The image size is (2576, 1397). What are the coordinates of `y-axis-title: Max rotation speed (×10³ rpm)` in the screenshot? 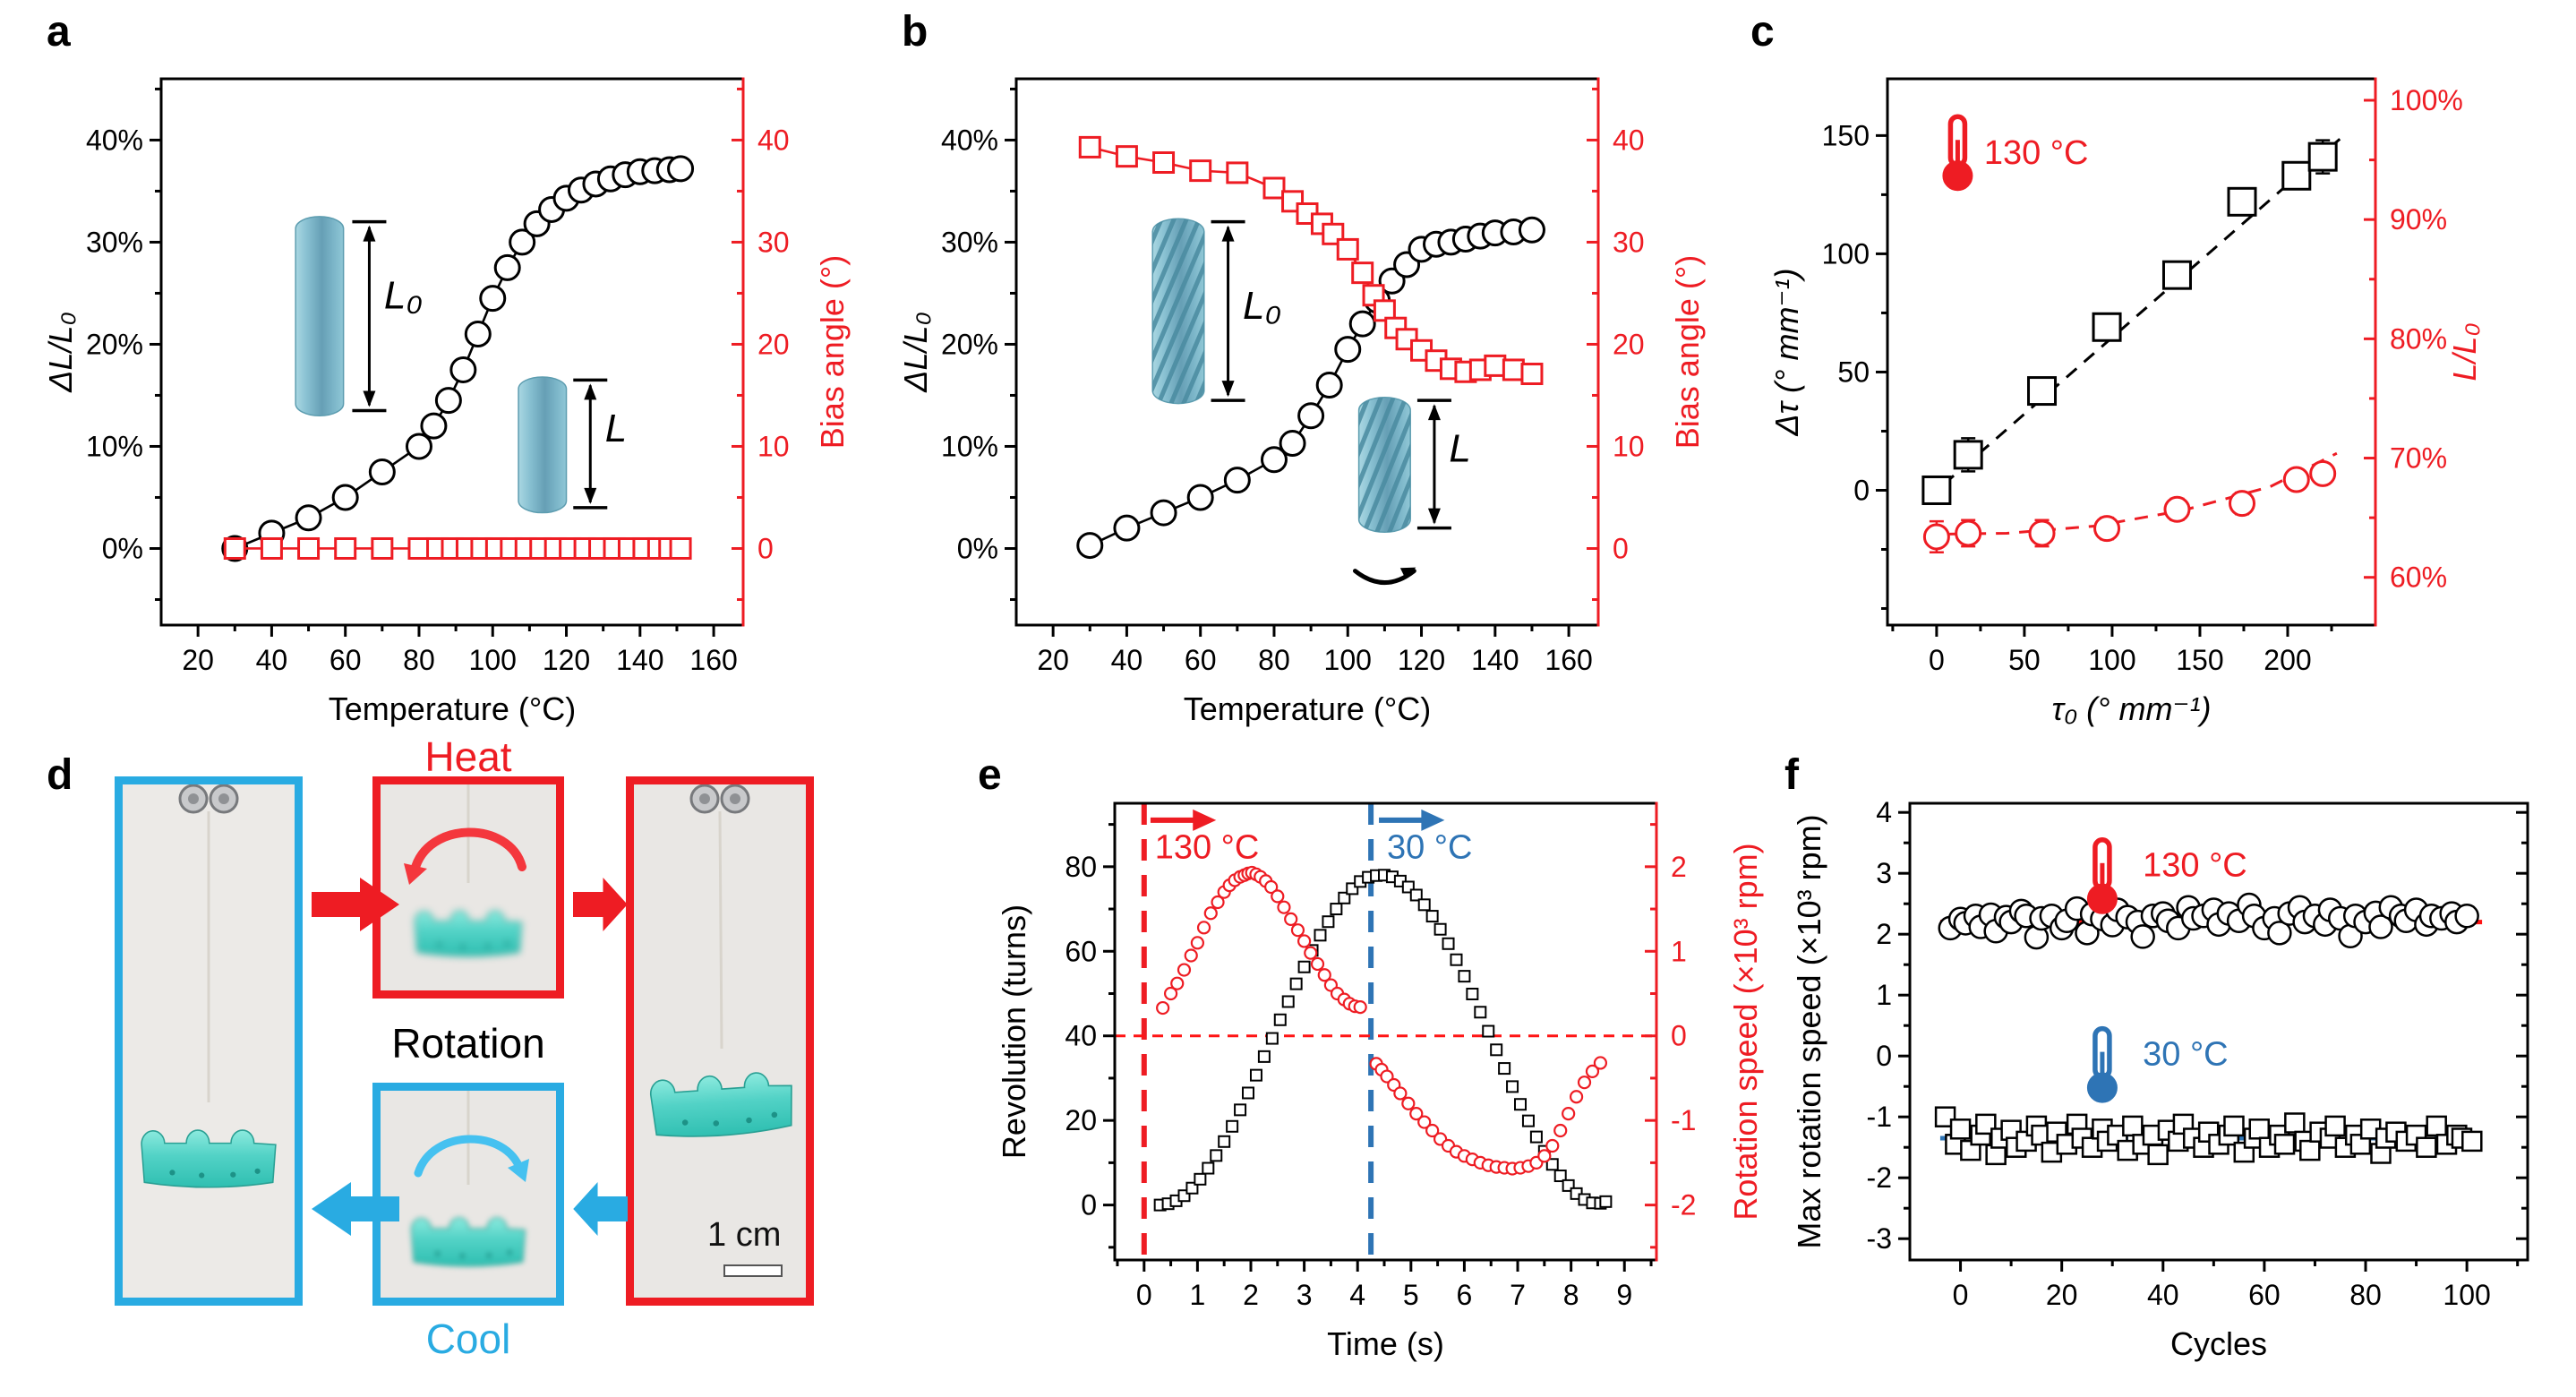 It's located at (1809, 1031).